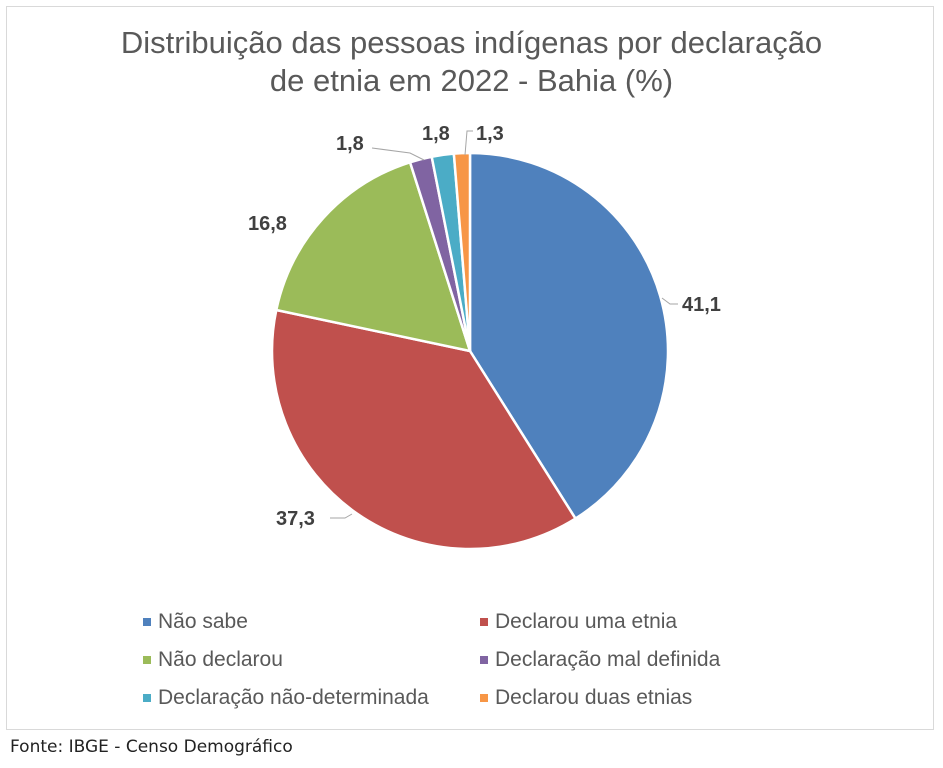  Describe the element at coordinates (669, 301) in the screenshot. I see `leader-line-nao-sabe` at that location.